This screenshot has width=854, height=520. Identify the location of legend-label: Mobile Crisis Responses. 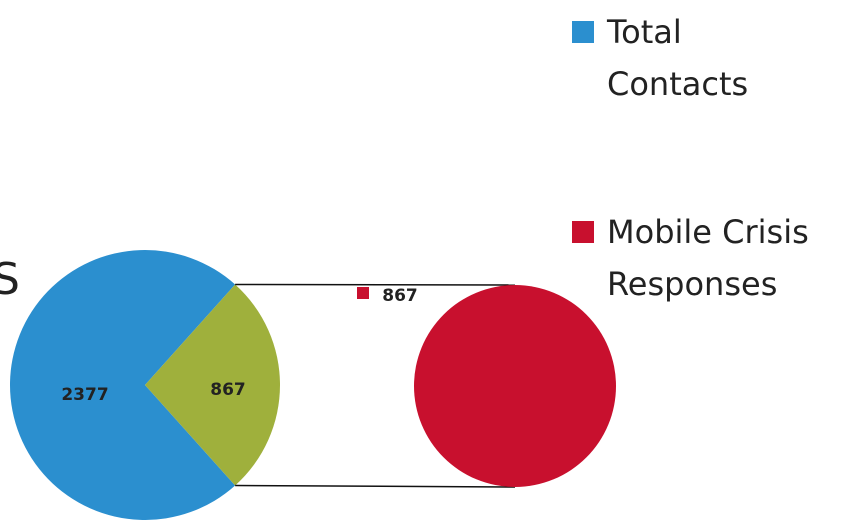
(708, 258).